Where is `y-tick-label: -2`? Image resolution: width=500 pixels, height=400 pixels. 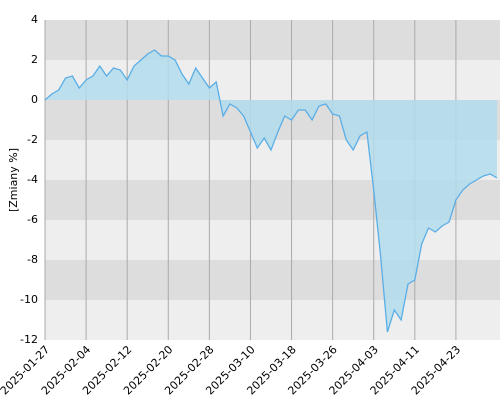
y-tick-label: -2 is located at coordinates (32, 139).